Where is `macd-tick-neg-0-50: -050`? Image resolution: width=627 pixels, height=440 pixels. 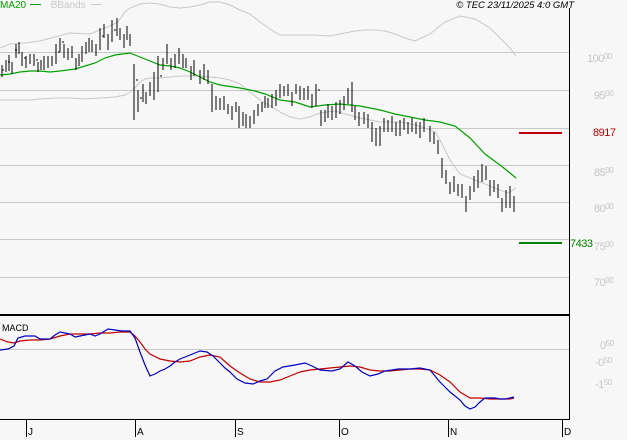 macd-tick-neg-0-50: -050 is located at coordinates (603, 362).